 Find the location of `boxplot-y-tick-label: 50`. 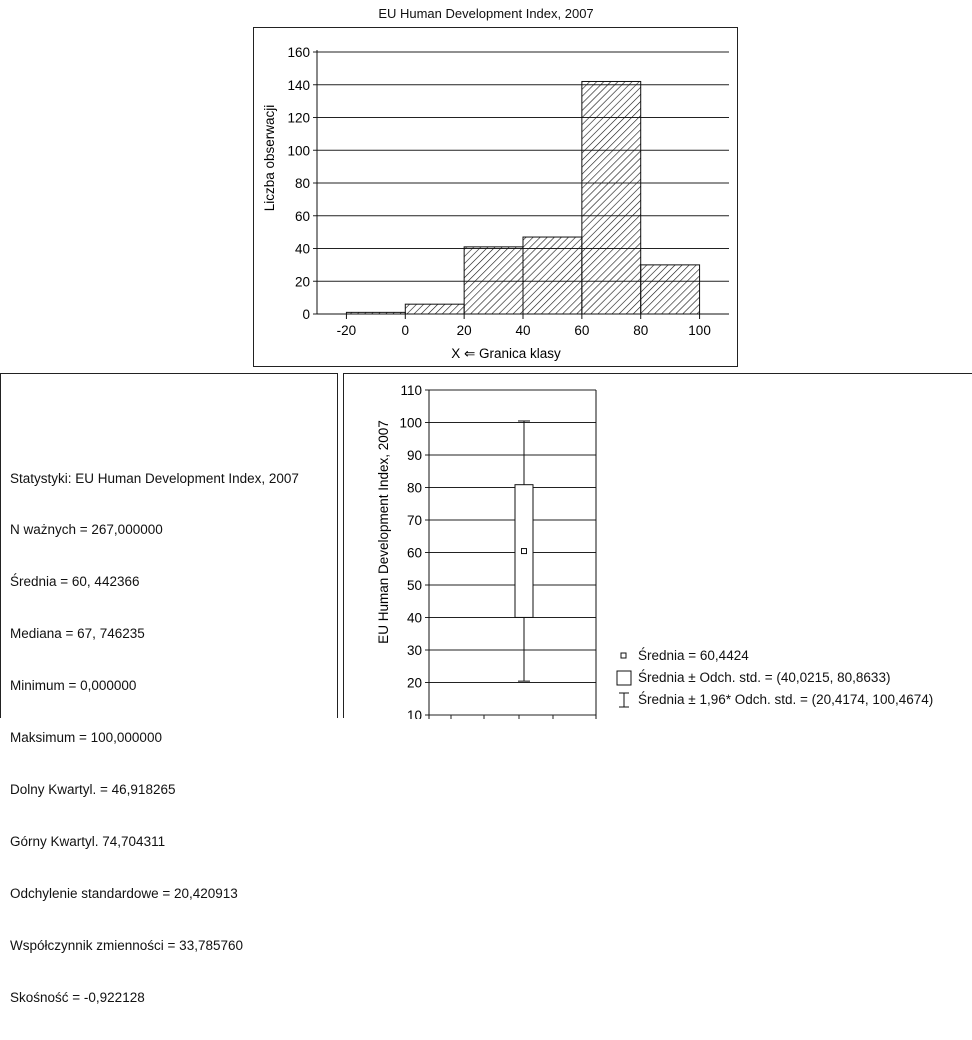

boxplot-y-tick-label: 50 is located at coordinates (414, 585).